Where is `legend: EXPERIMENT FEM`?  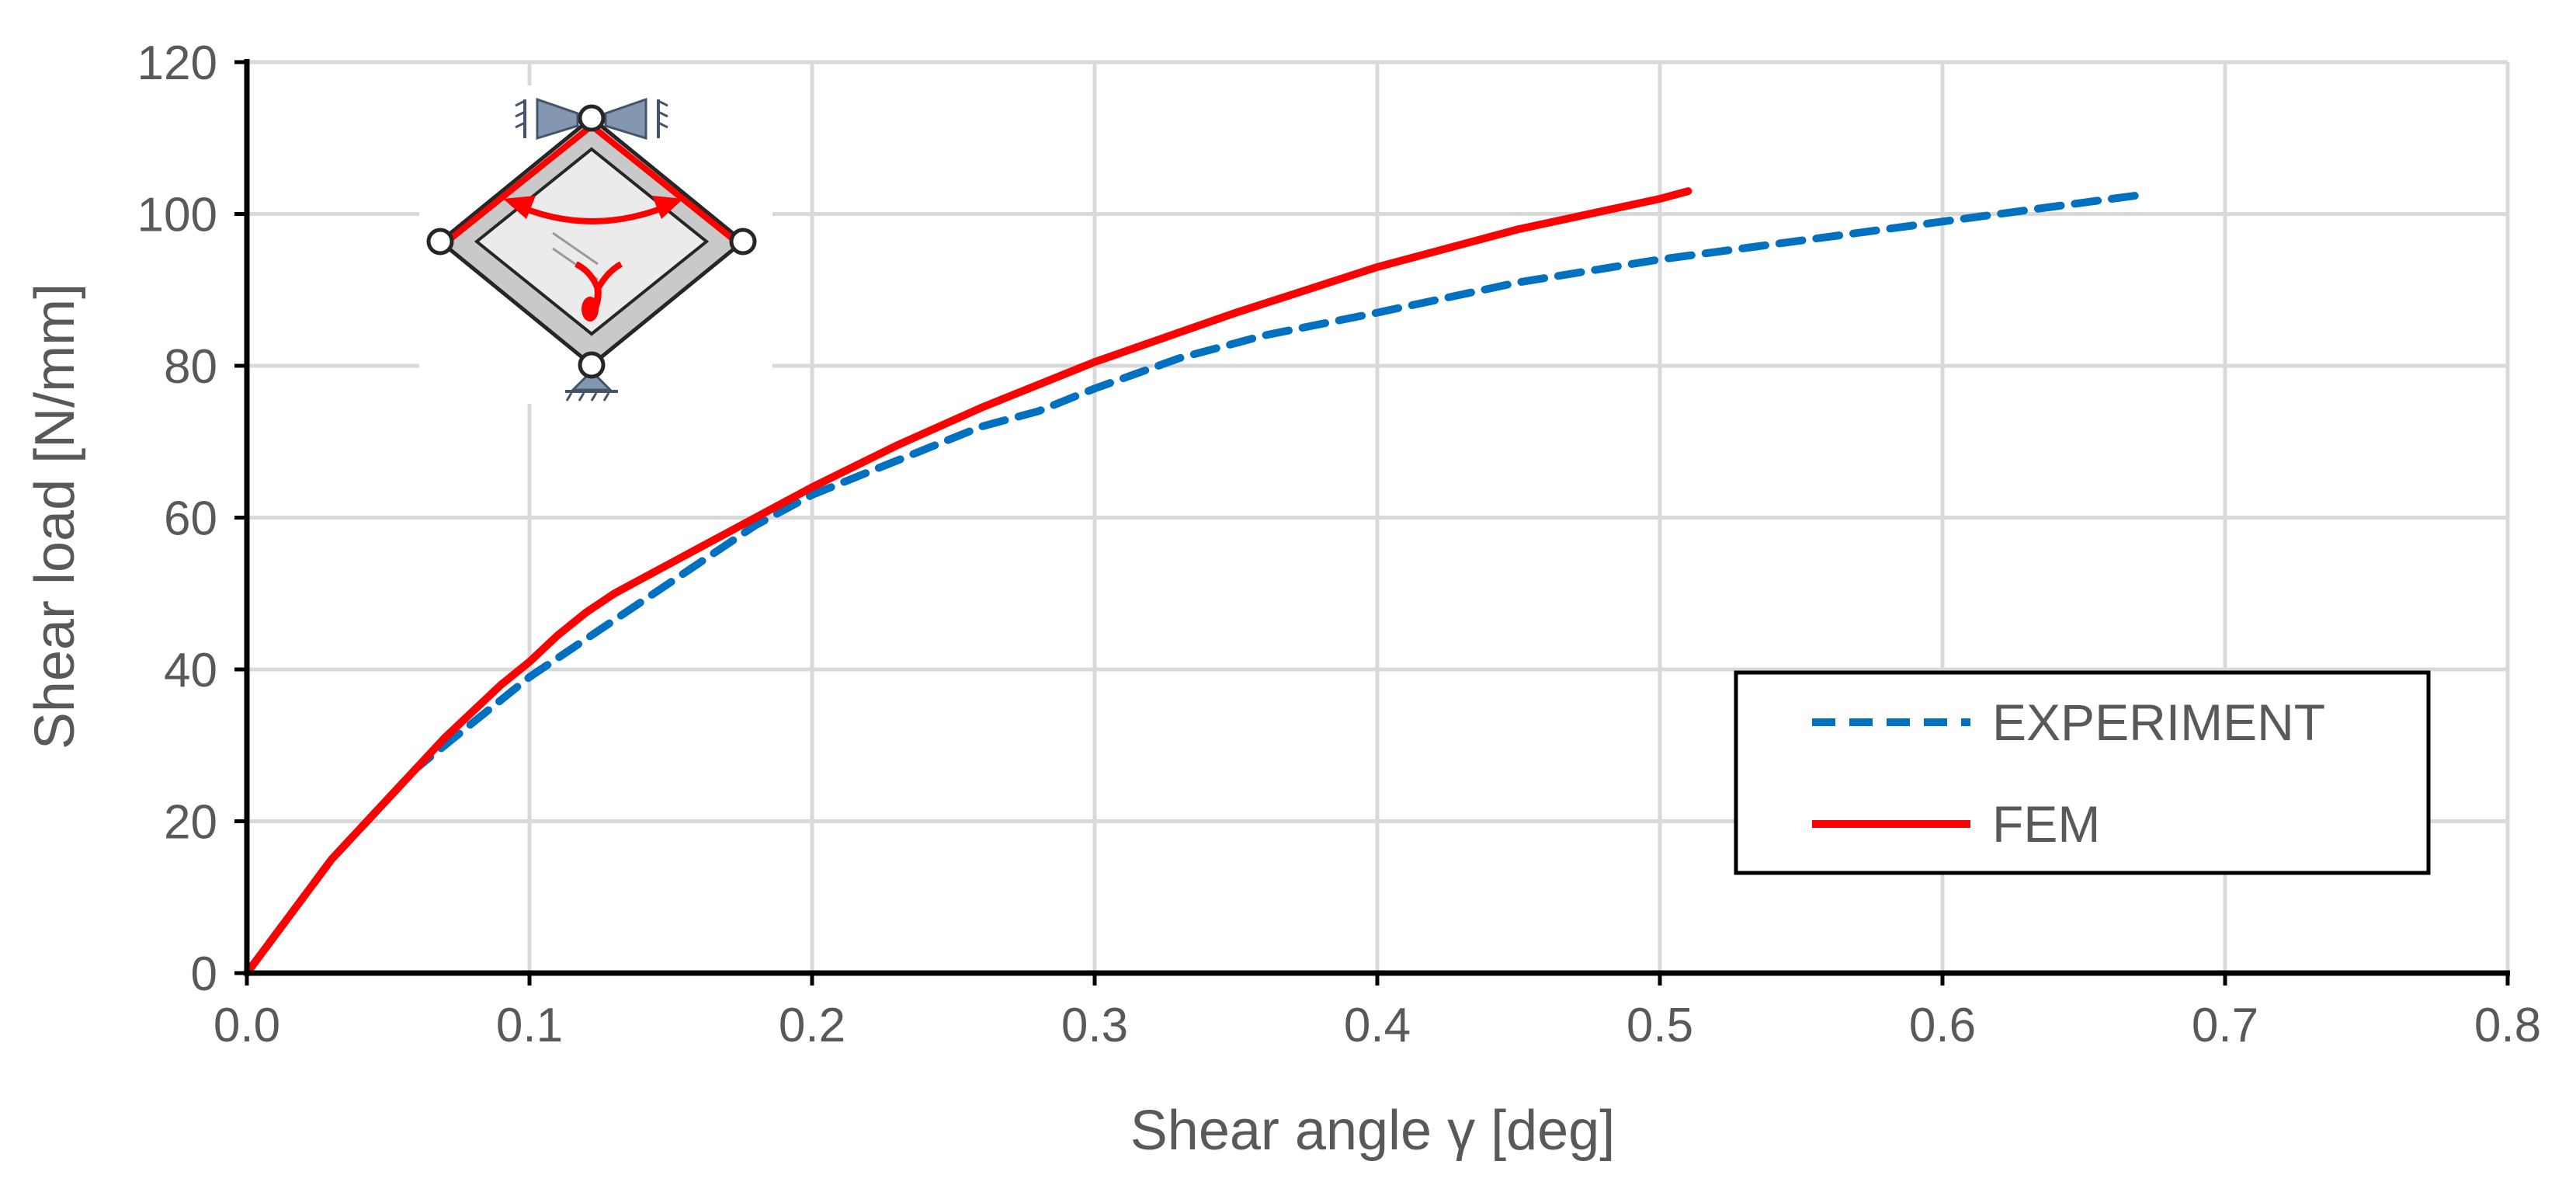 legend: EXPERIMENT FEM is located at coordinates (2082, 772).